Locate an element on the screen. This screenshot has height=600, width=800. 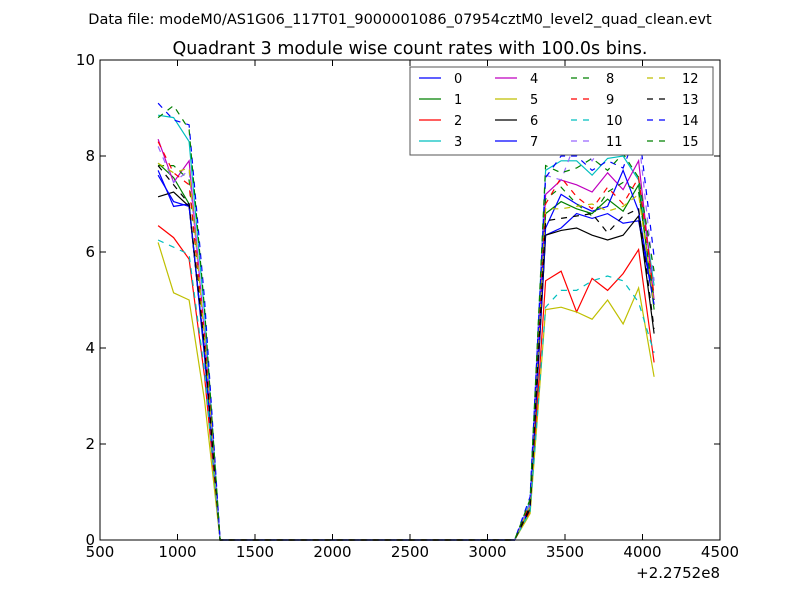
legend-label-2: 2 is located at coordinates (458, 121).